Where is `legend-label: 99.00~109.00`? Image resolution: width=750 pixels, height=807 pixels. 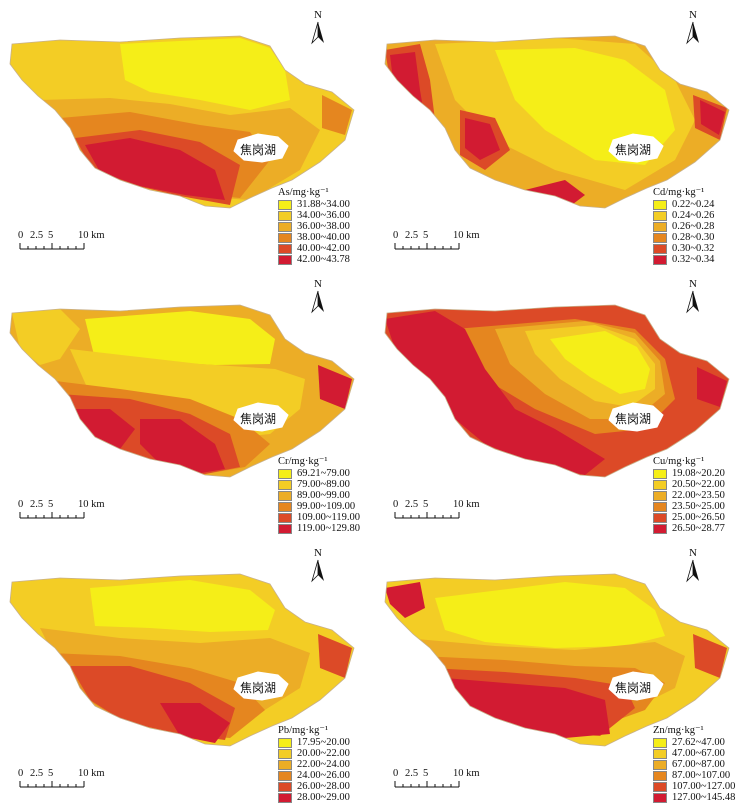
legend-label: 99.00~109.00 is located at coordinates (326, 506).